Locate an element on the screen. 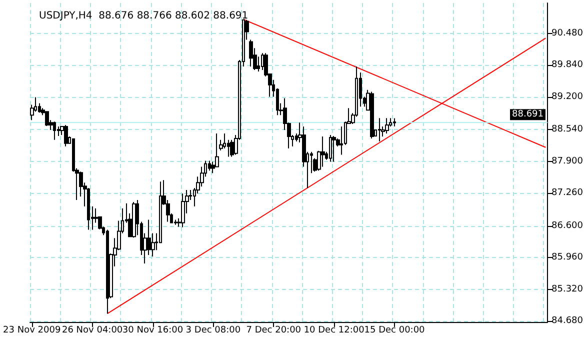 The width and height of the screenshot is (586, 340). y-tick-label: 90.480 is located at coordinates (568, 33).